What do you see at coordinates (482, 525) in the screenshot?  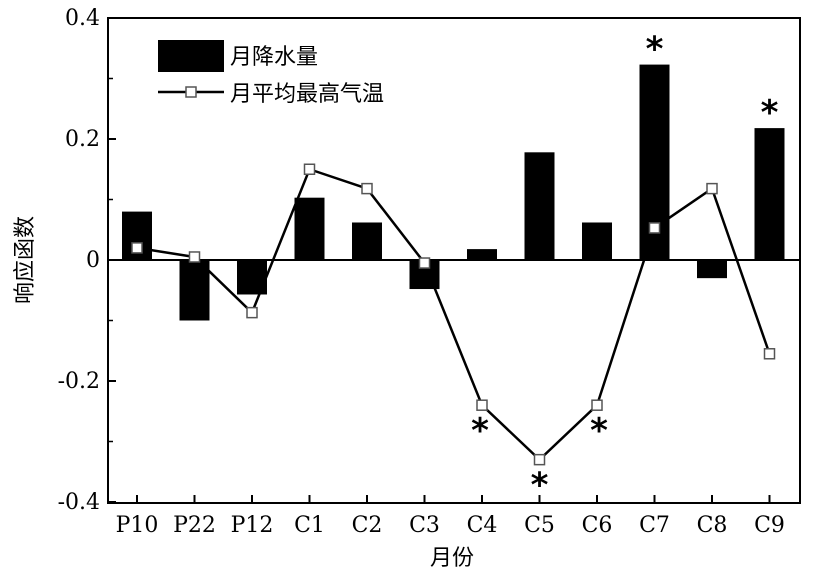 I see `x-tick-label: C4` at bounding box center [482, 525].